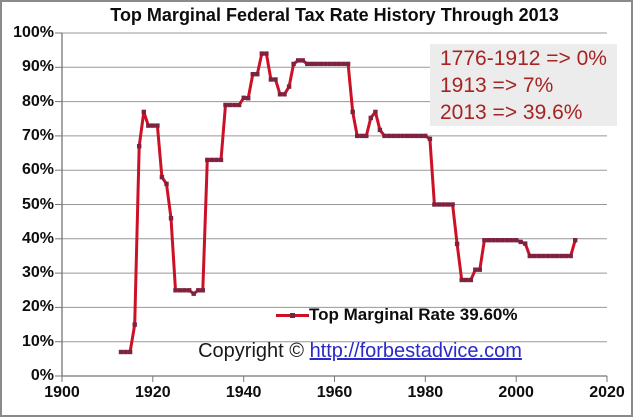 The width and height of the screenshot is (633, 417). What do you see at coordinates (33, 32) in the screenshot?
I see `y-axis-tick-label: 100%` at bounding box center [33, 32].